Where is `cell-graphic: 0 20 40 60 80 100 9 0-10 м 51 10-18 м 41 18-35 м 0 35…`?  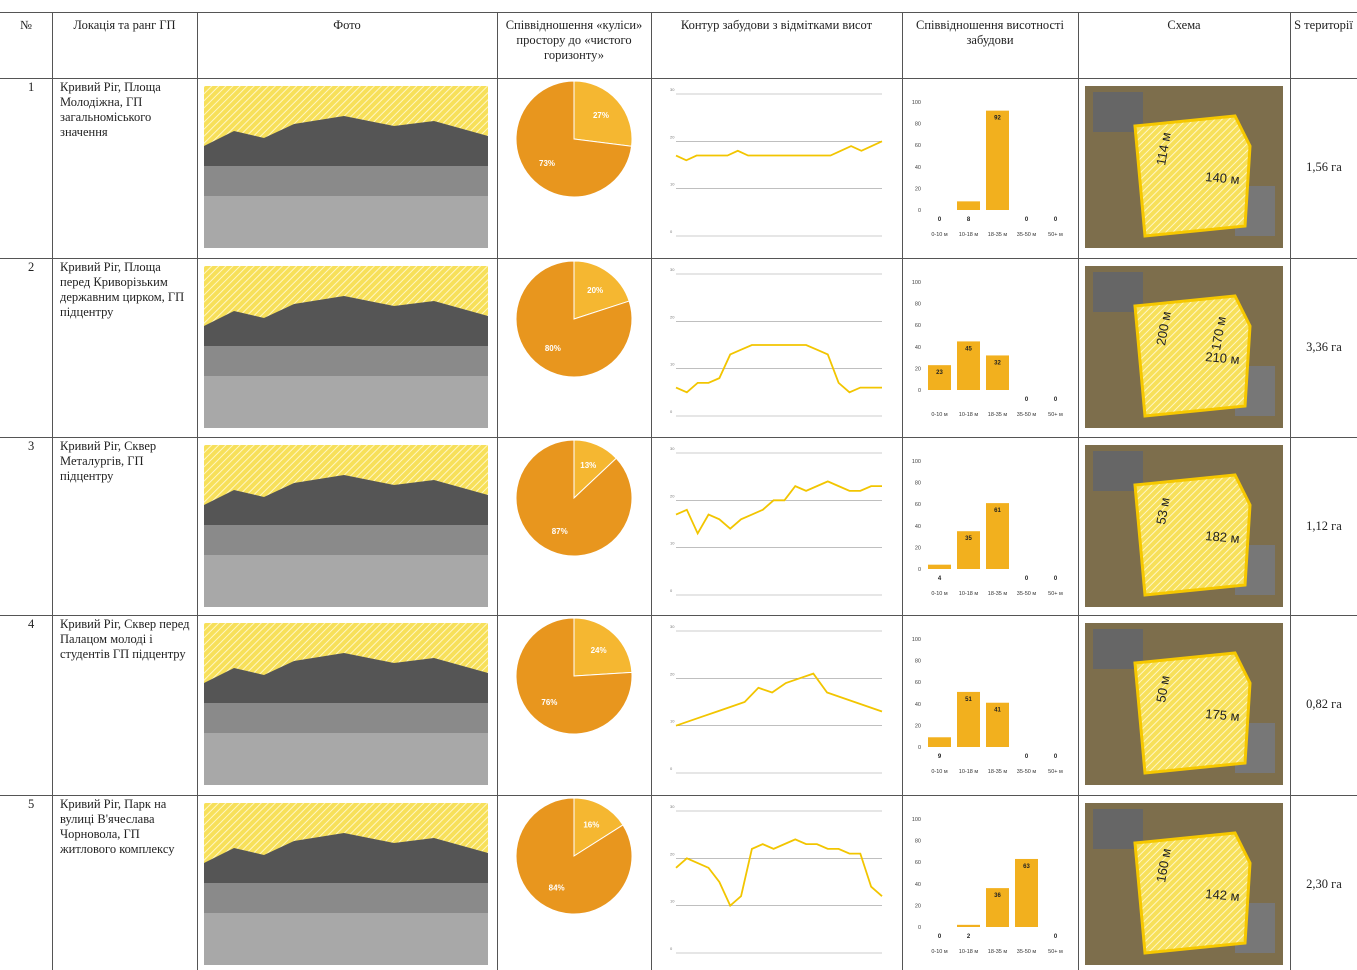 cell-graphic: 0 20 40 60 80 100 9 0-10 м 51 10-18 м 41 18-35 м 0 35… is located at coordinates (987, 706).